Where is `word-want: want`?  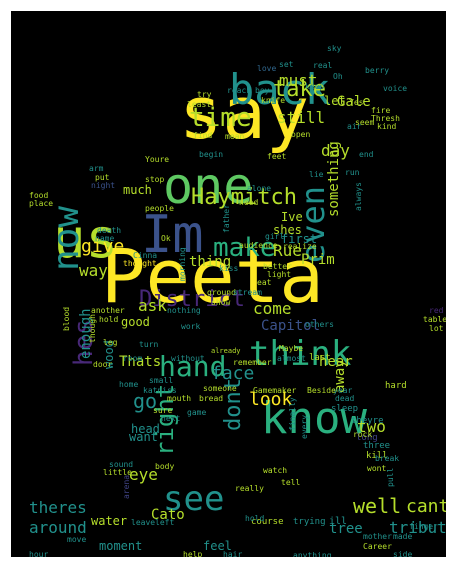
word-want: want is located at coordinates (143, 437).